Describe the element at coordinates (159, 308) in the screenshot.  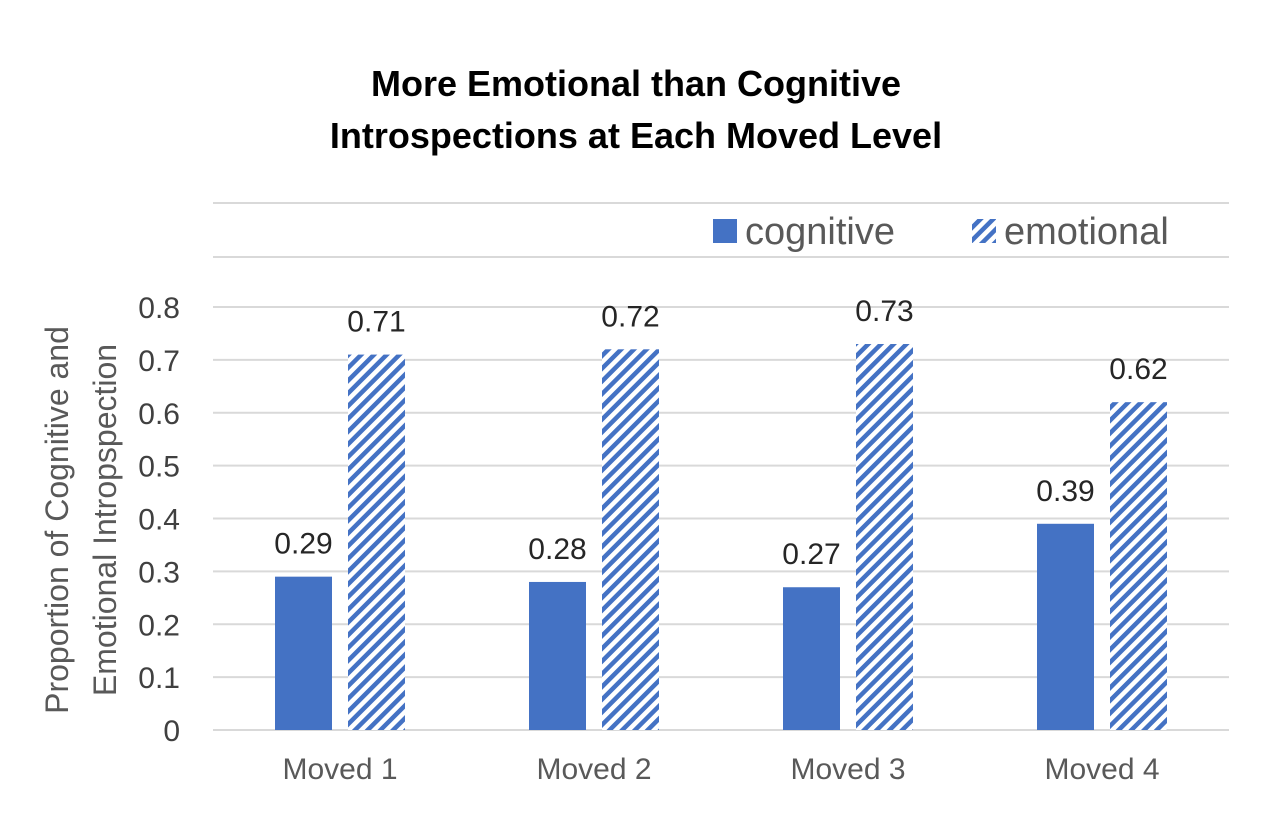
I see `y-tick-label: 0.8` at that location.